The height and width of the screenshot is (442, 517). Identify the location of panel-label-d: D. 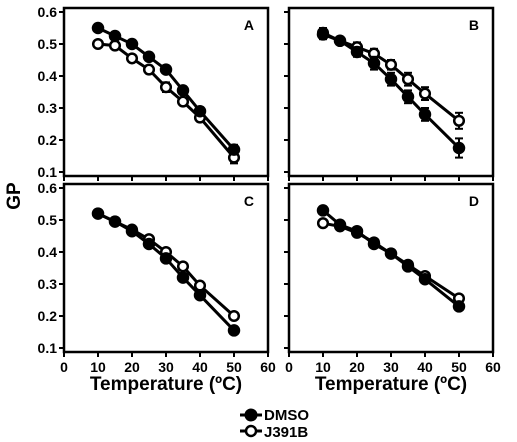
(474, 201).